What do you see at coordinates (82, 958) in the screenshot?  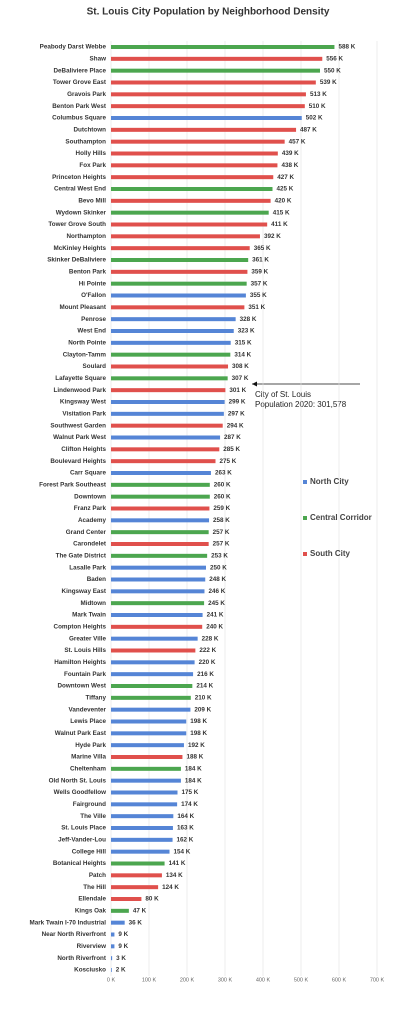 I see `category-label: North Riverfront` at bounding box center [82, 958].